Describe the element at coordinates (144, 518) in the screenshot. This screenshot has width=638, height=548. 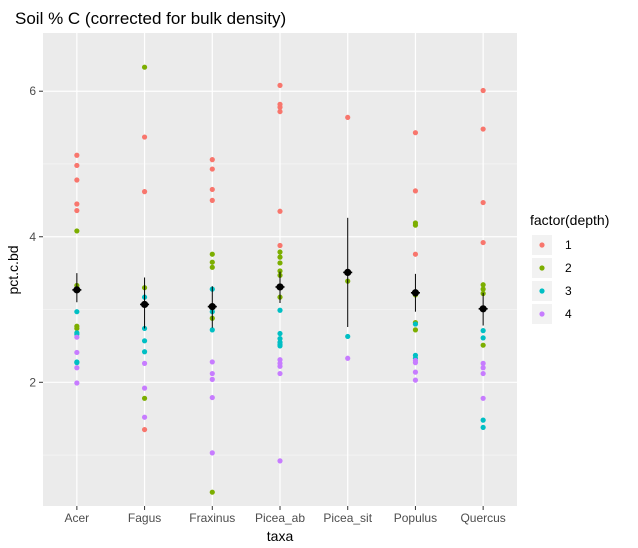
I see `x-tick-label: Fagus` at that location.